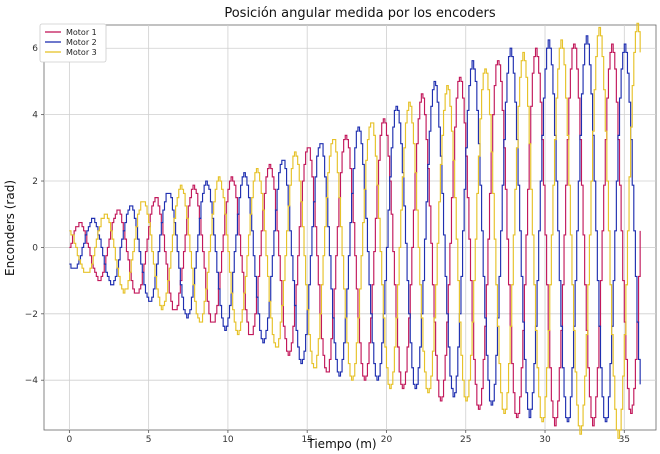 This screenshot has height=454, width=660. What do you see at coordinates (81, 32) in the screenshot?
I see `legend-label-motor-1: Motor 1` at bounding box center [81, 32].